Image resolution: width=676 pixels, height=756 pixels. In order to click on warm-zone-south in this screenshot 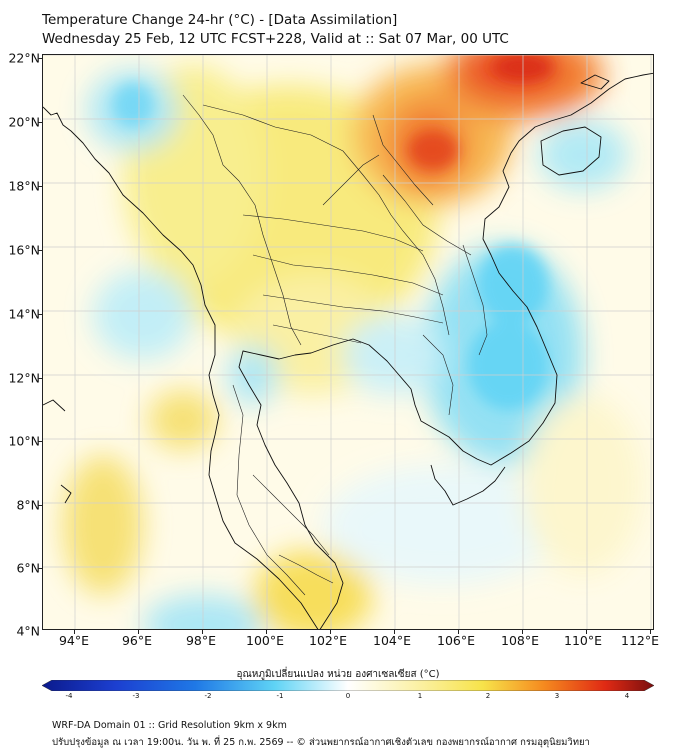, I will do `click(313, 589)`.